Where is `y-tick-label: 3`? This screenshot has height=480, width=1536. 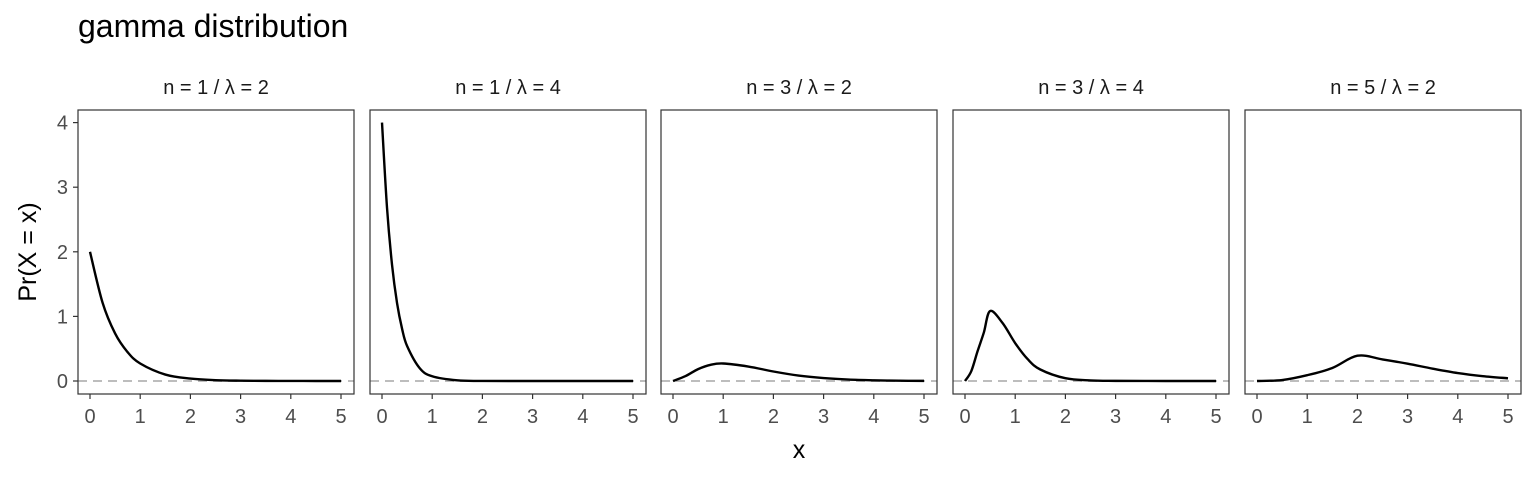 y-tick-label: 3 is located at coordinates (62, 188).